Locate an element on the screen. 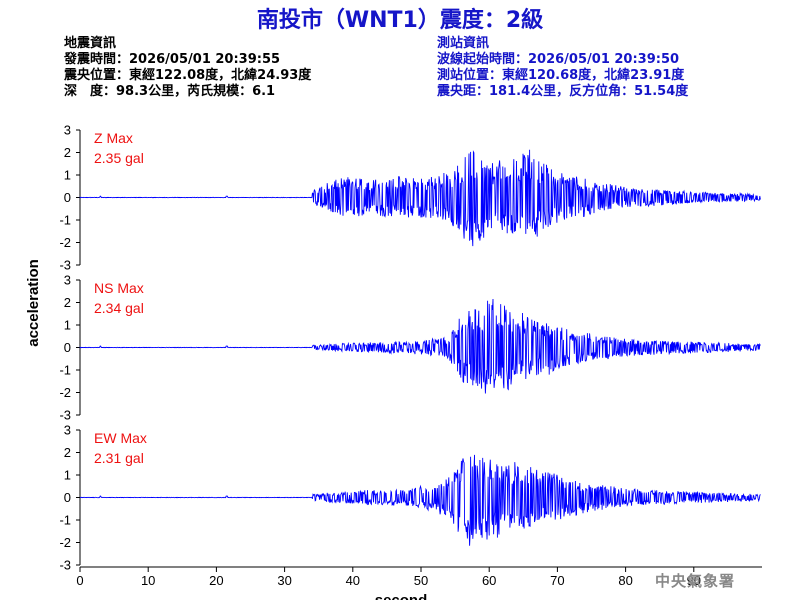 The height and width of the screenshot is (600, 800). x-tick-label: 0 is located at coordinates (79, 580).